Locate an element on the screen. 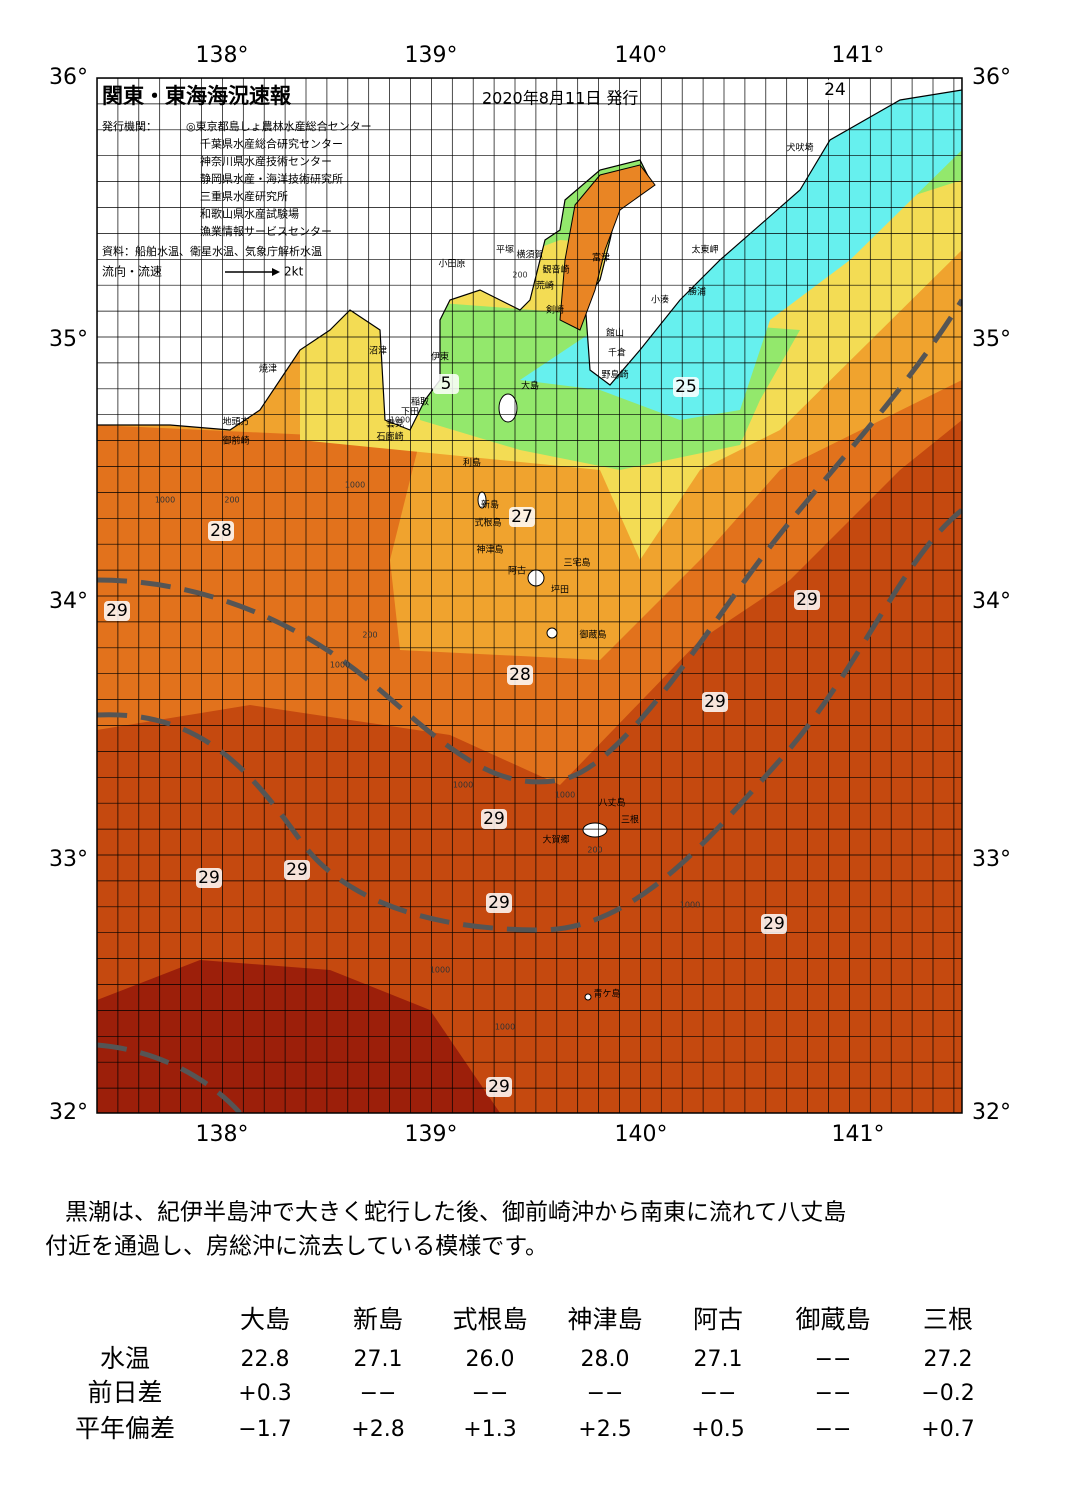 This screenshot has width=1065, height=1505. place-name: 犬吠埼 is located at coordinates (799, 148).